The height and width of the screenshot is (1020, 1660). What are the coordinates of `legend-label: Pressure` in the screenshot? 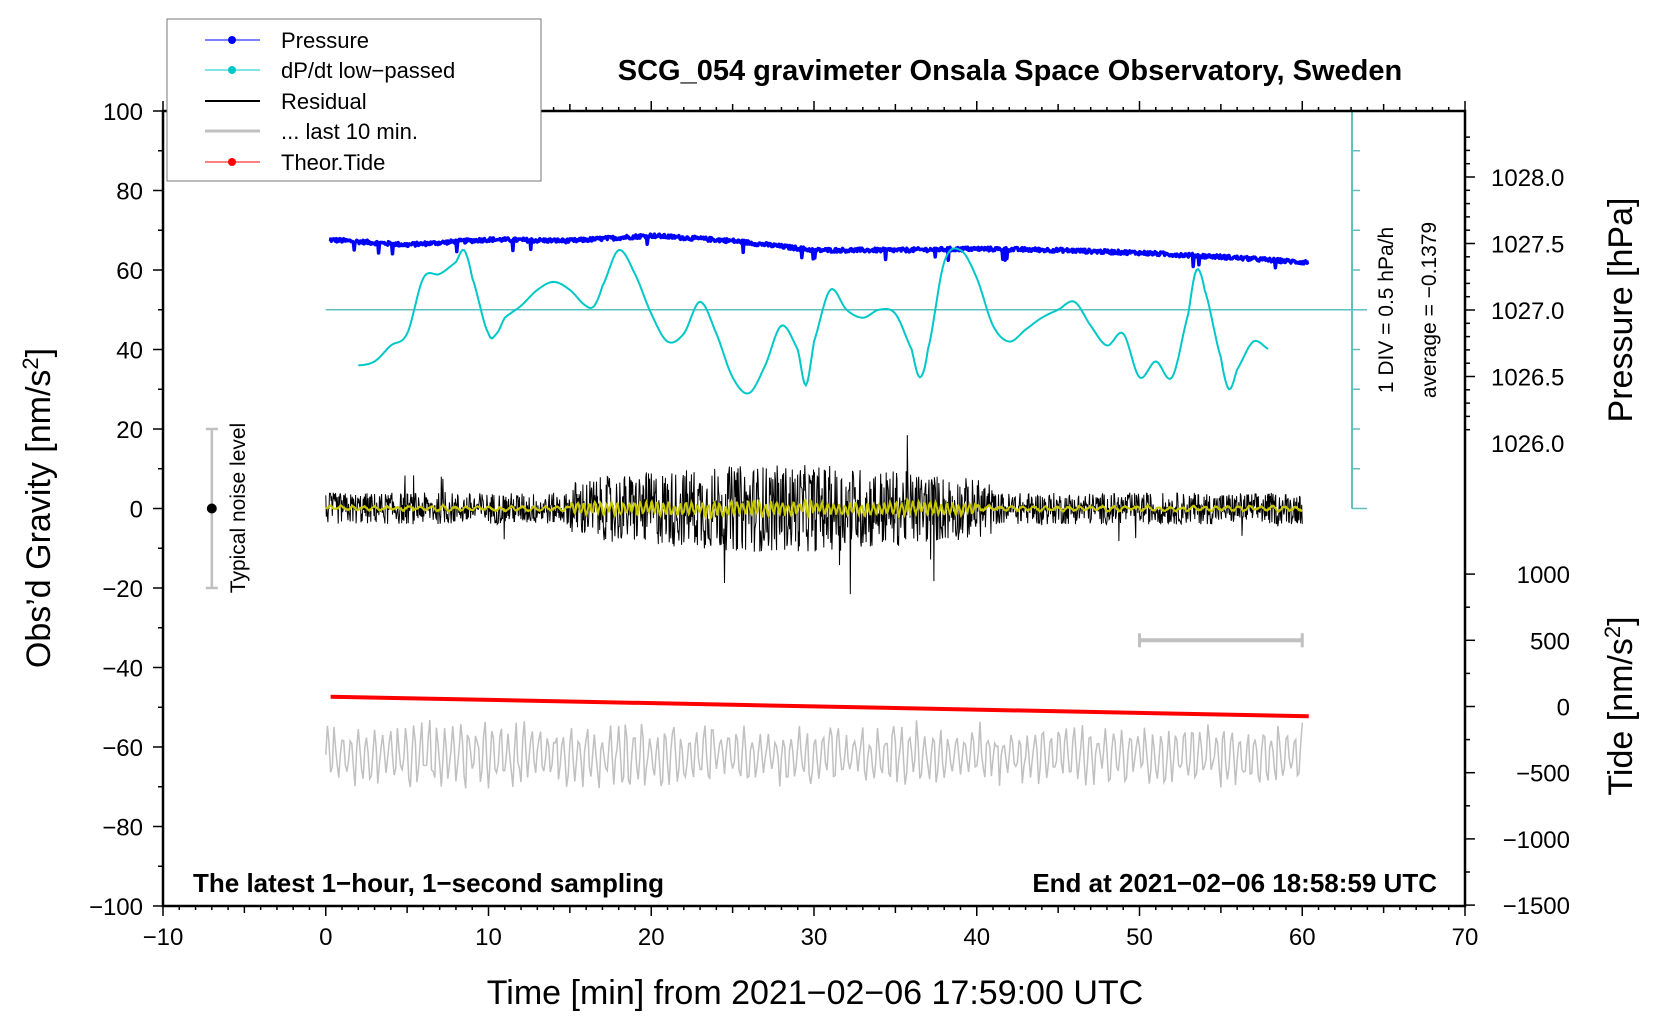 It's located at (325, 40).